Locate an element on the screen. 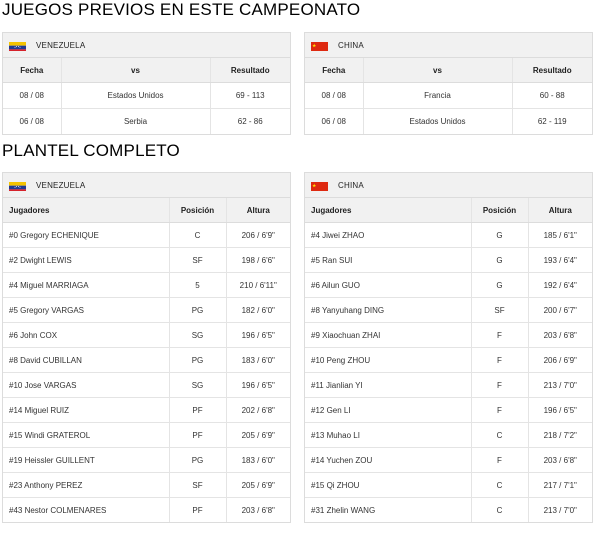 The width and height of the screenshot is (600, 533). date-column-header: Fecha is located at coordinates (32, 70).